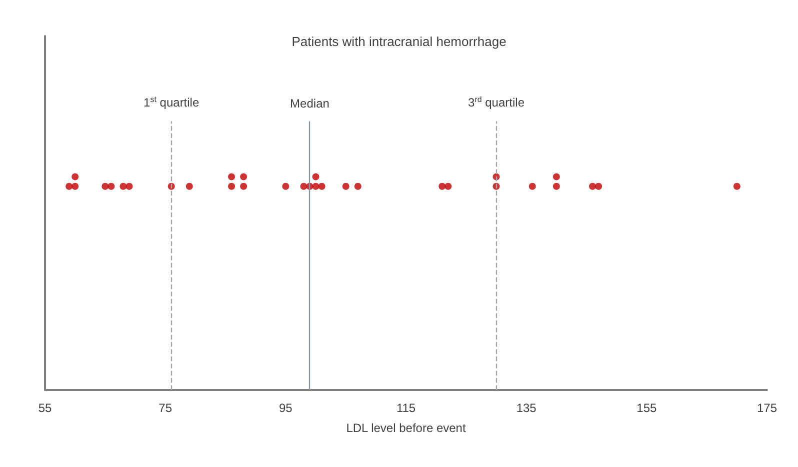 The height and width of the screenshot is (467, 798). What do you see at coordinates (310, 103) in the screenshot?
I see `ref-line-label: Median` at bounding box center [310, 103].